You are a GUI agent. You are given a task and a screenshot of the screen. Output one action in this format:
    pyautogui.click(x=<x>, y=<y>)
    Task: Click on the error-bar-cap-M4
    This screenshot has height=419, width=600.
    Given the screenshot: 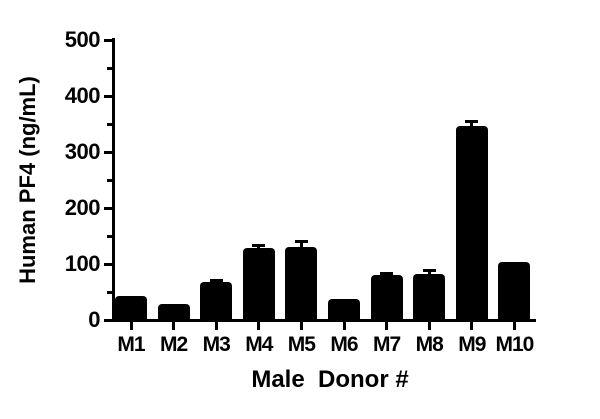 What is the action you would take?
    pyautogui.click(x=259, y=246)
    